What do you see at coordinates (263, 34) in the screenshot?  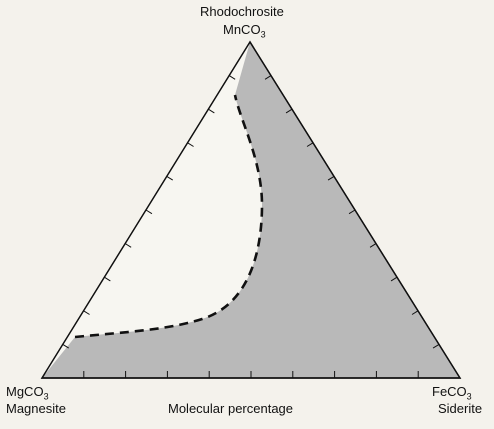 I see `top-formula-sub: 3` at bounding box center [263, 34].